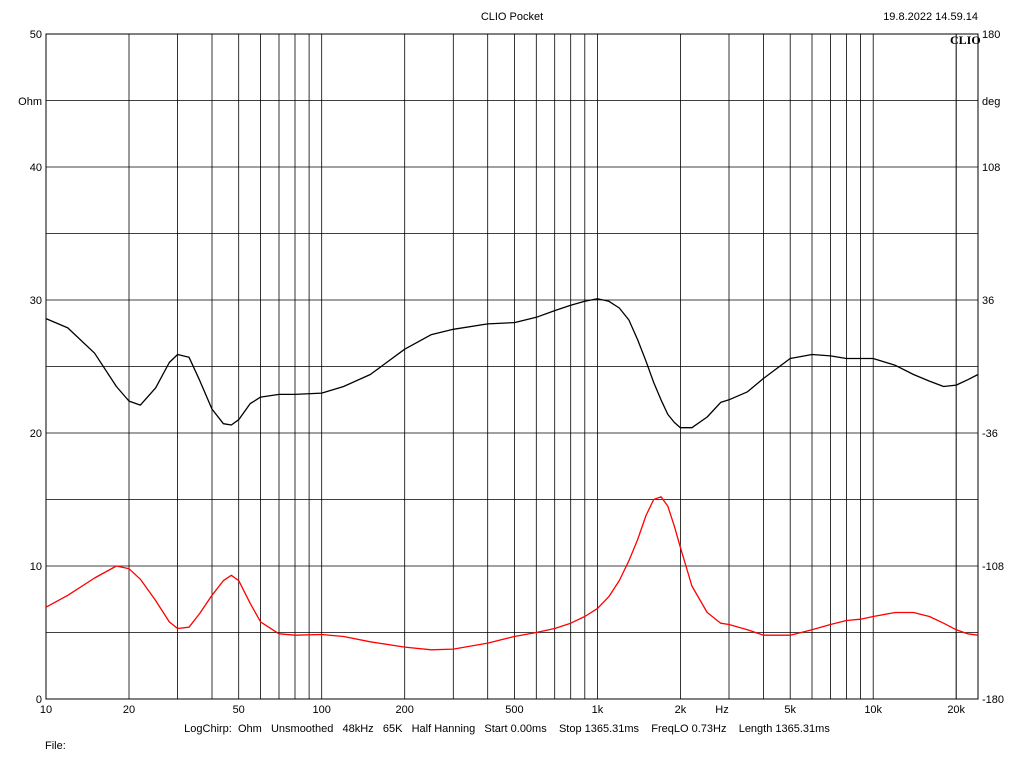 The image size is (1024, 768). Describe the element at coordinates (598, 710) in the screenshot. I see `x-tick-label: 1k` at that location.